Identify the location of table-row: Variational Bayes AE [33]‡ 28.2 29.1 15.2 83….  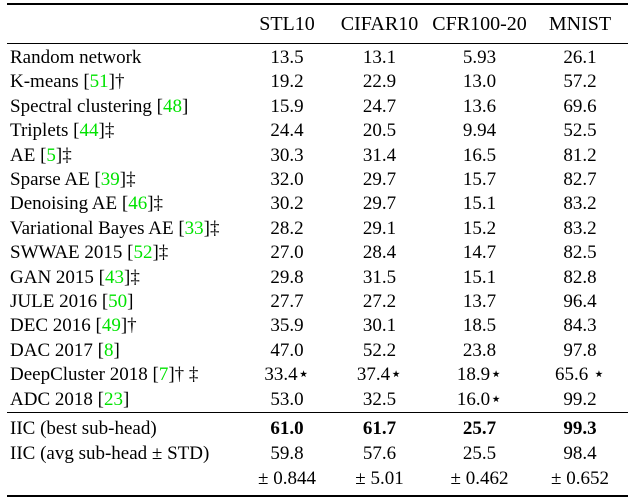
(317, 229).